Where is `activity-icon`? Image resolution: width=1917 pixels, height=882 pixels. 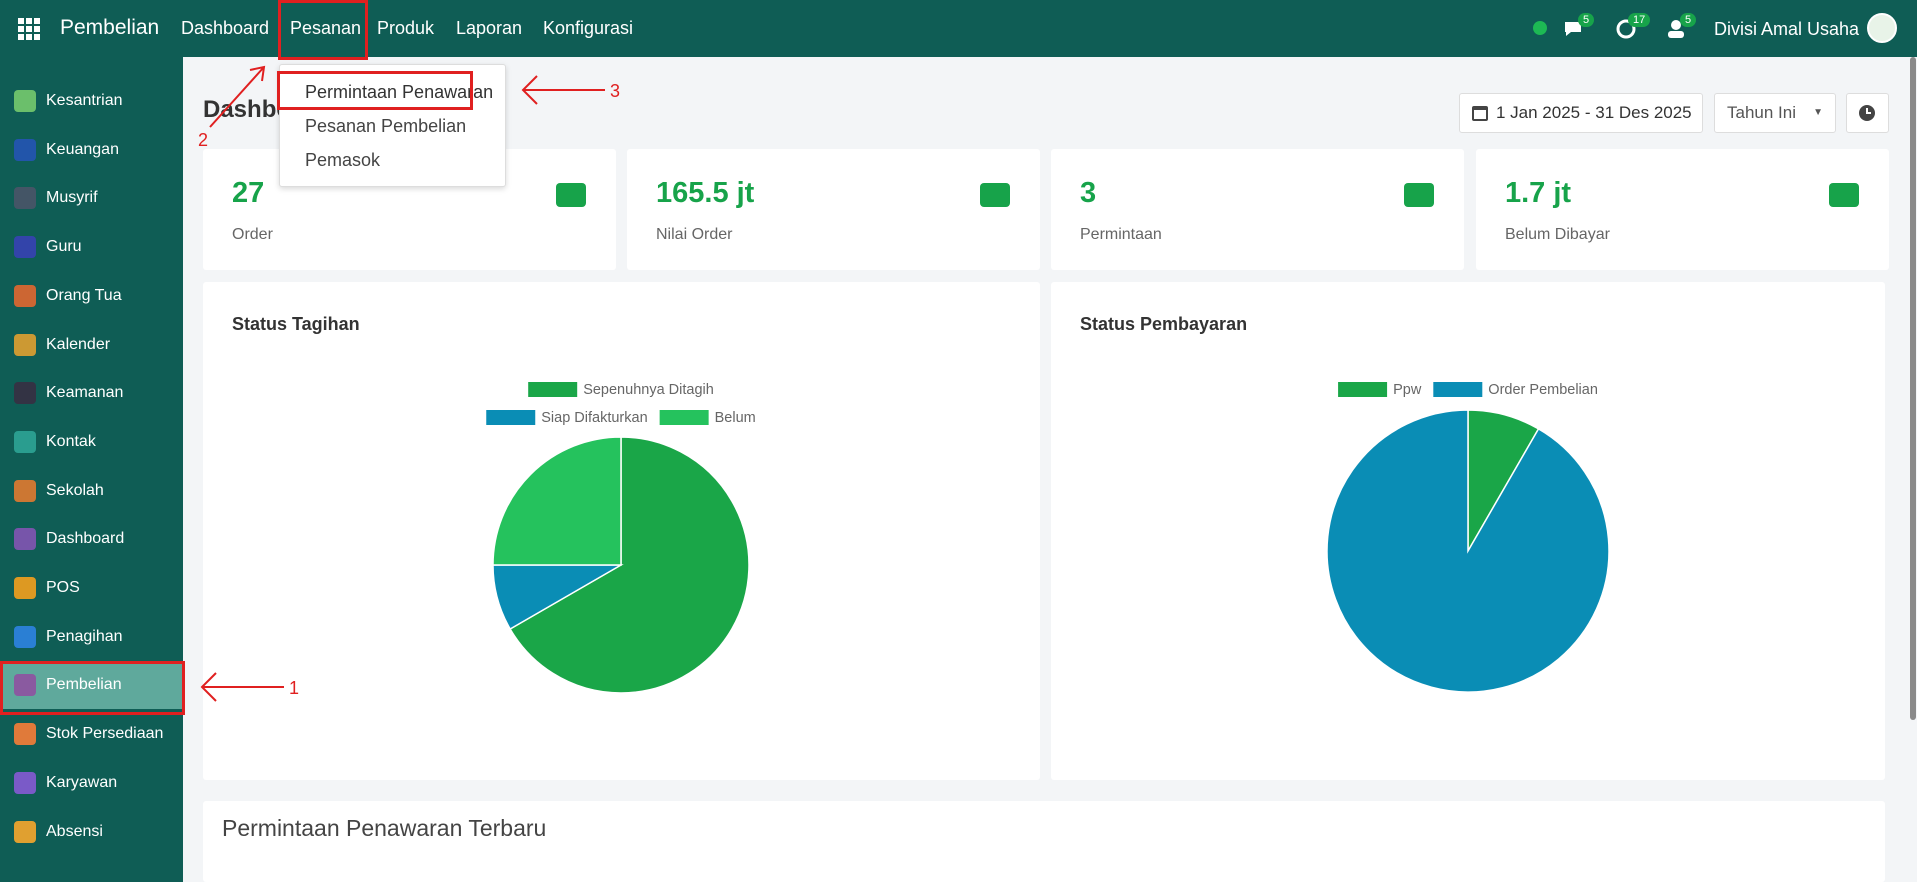 activity-icon is located at coordinates (1627, 29).